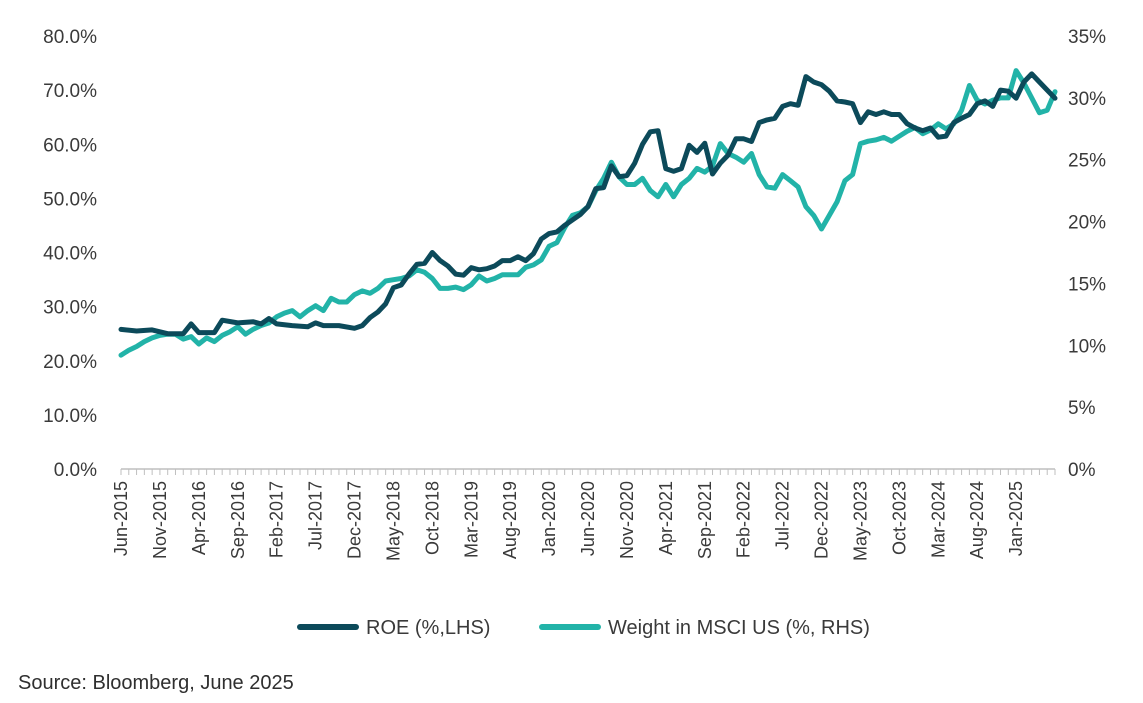  What do you see at coordinates (860, 521) in the screenshot?
I see `x-tick-label: May-2023` at bounding box center [860, 521].